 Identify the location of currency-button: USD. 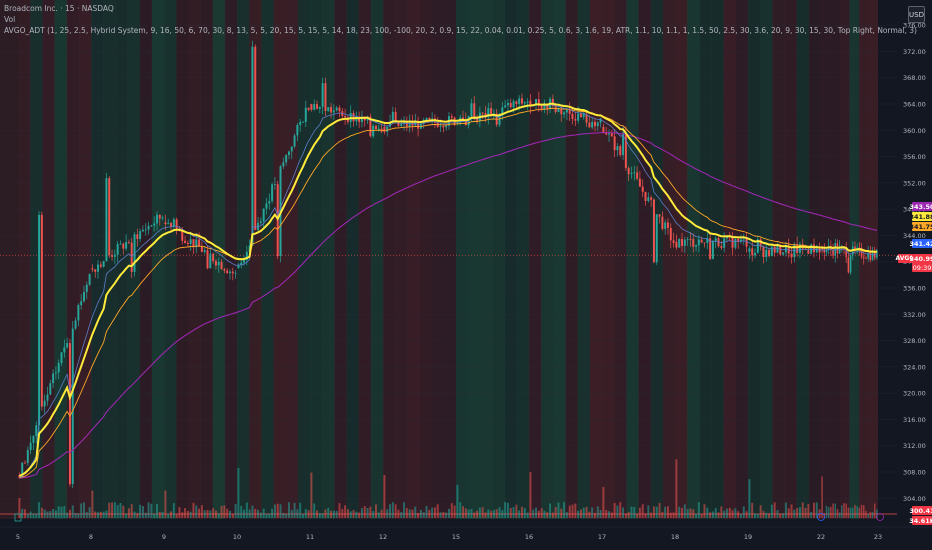
(916, 14).